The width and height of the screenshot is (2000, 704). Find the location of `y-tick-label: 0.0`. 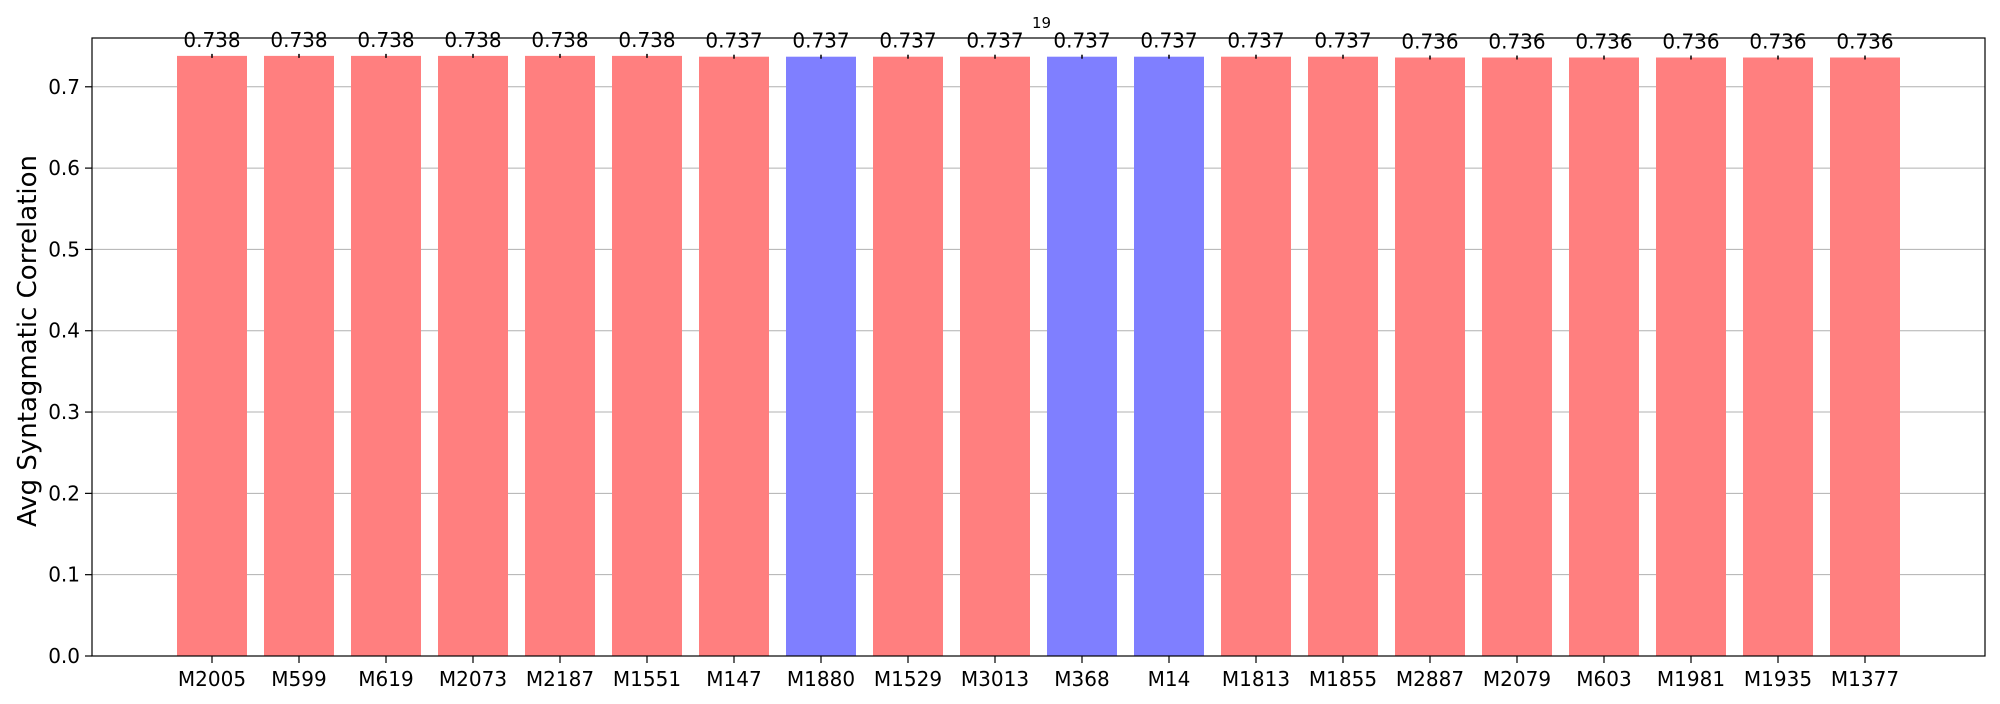

y-tick-label: 0.0 is located at coordinates (64, 656).